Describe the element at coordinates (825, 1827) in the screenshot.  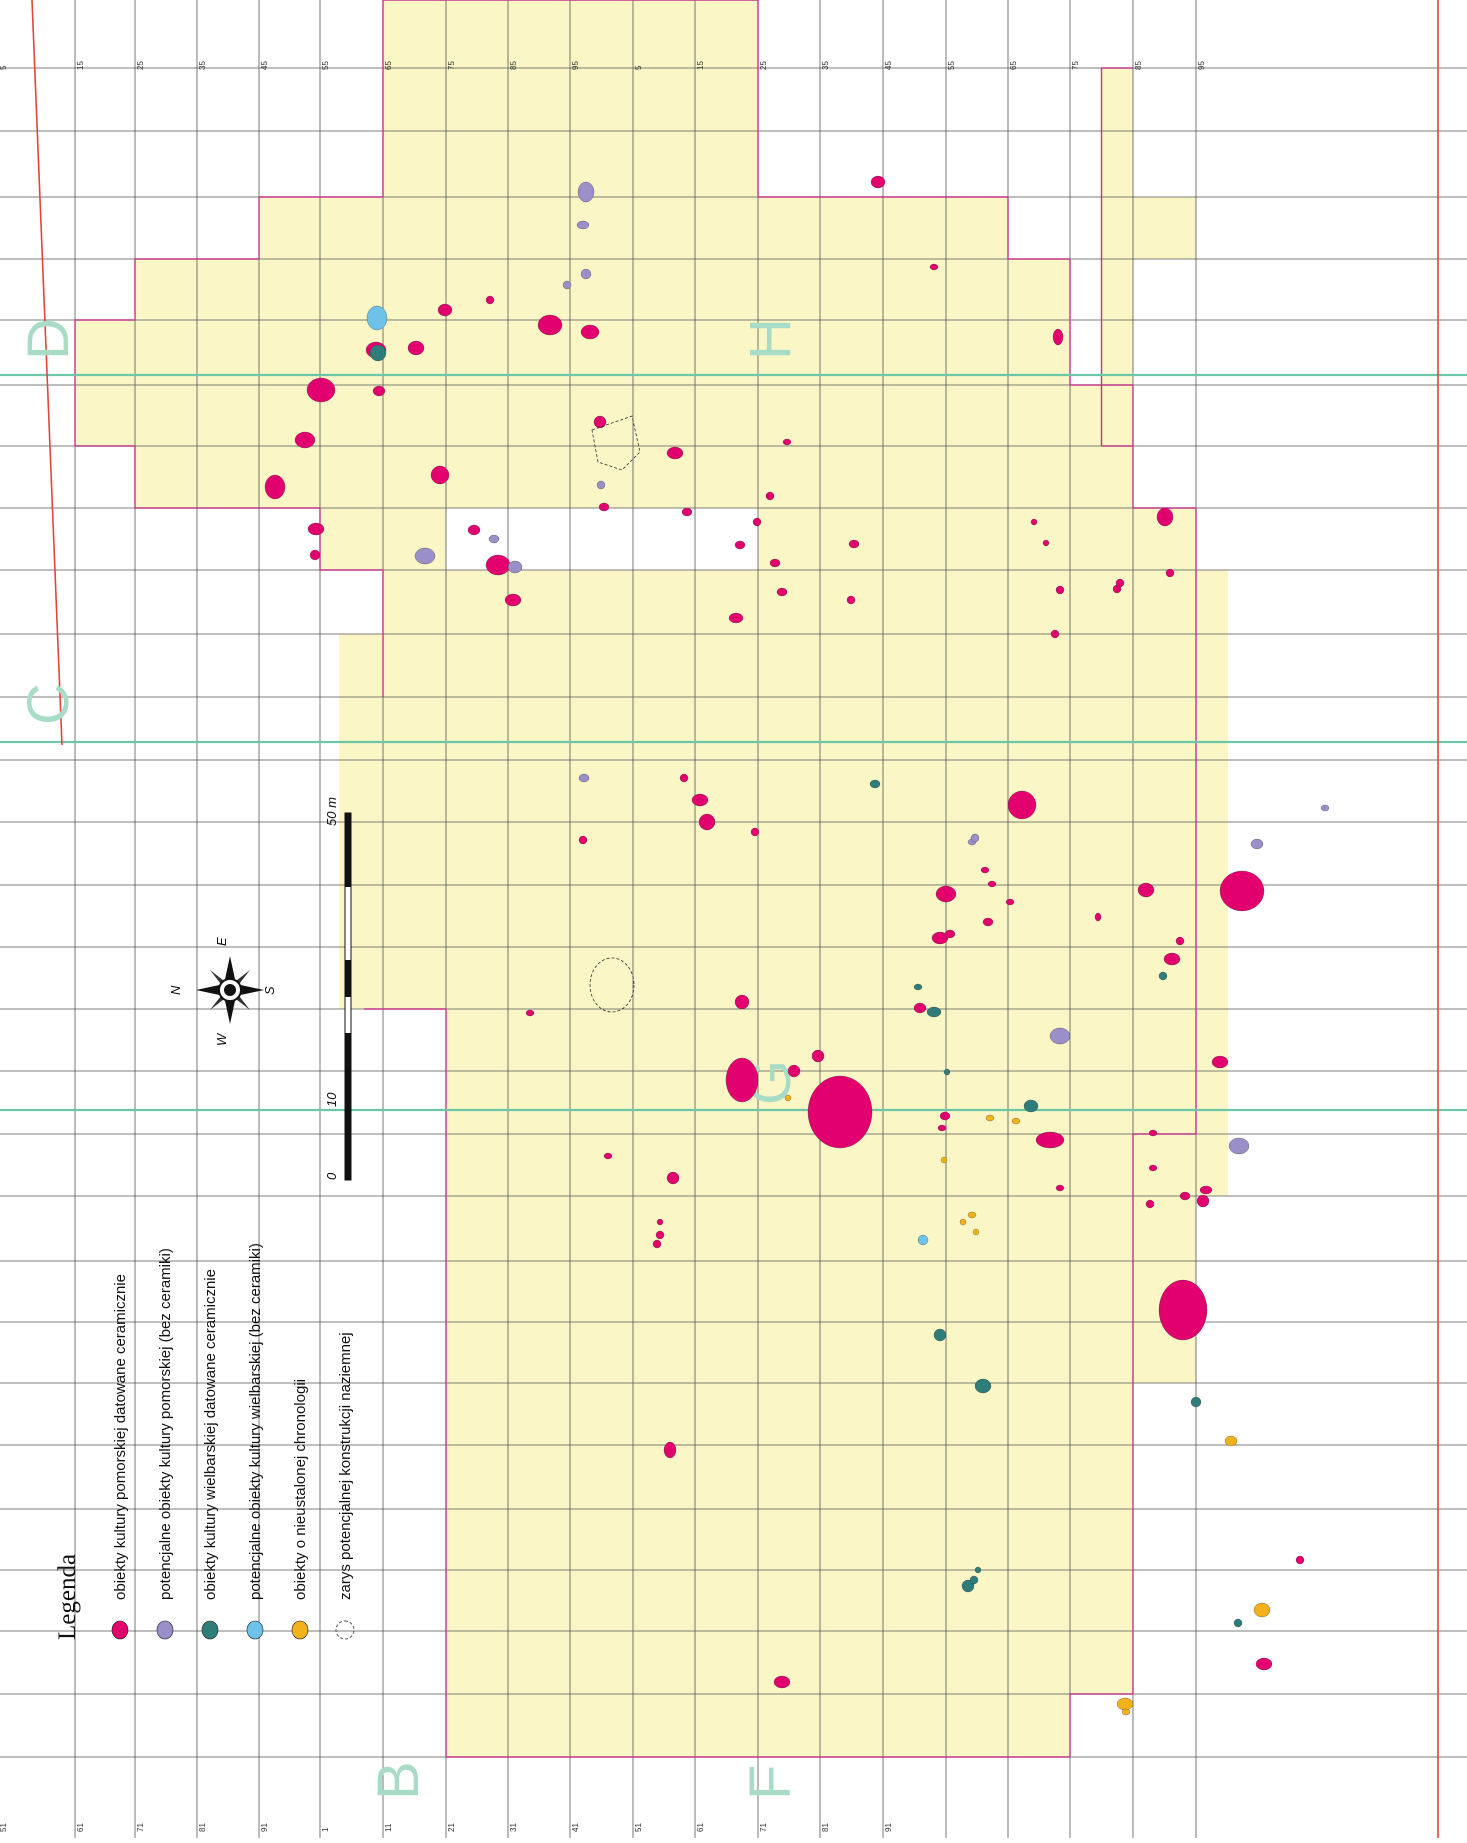
I see `grid-number: 81` at that location.